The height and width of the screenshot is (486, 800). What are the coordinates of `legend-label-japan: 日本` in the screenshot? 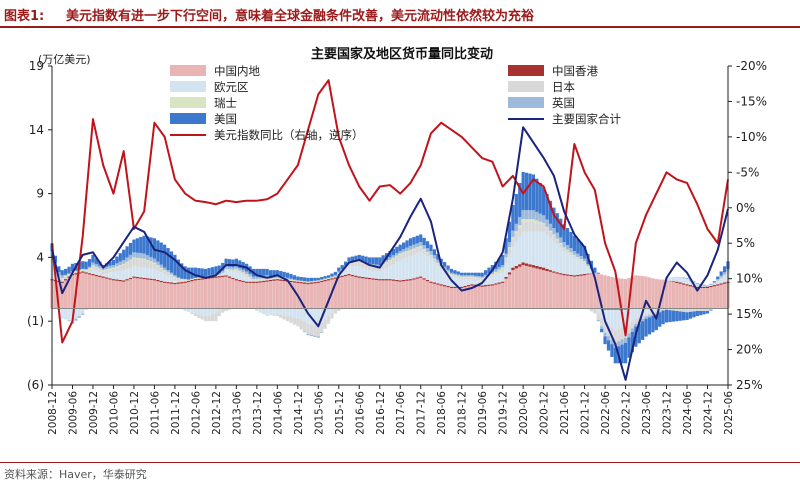 It's located at (563, 87).